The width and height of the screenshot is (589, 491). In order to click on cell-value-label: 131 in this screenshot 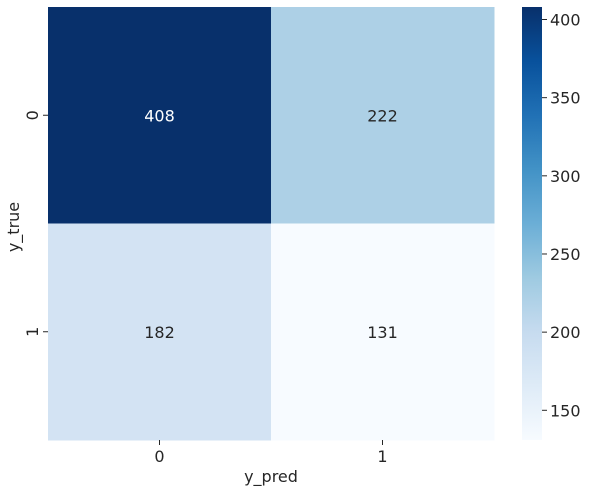, I will do `click(382, 332)`.